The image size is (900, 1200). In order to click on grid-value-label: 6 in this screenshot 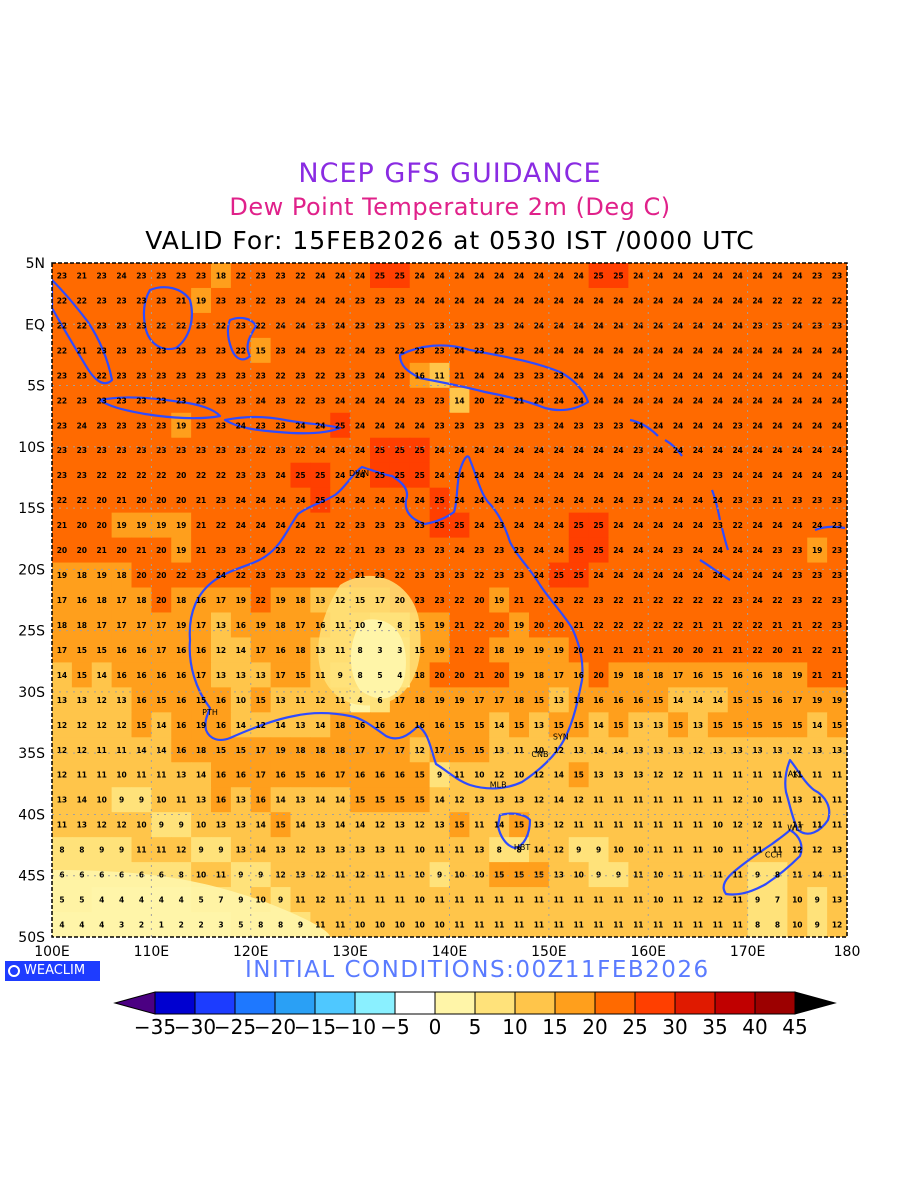, I will do `click(161, 875)`.